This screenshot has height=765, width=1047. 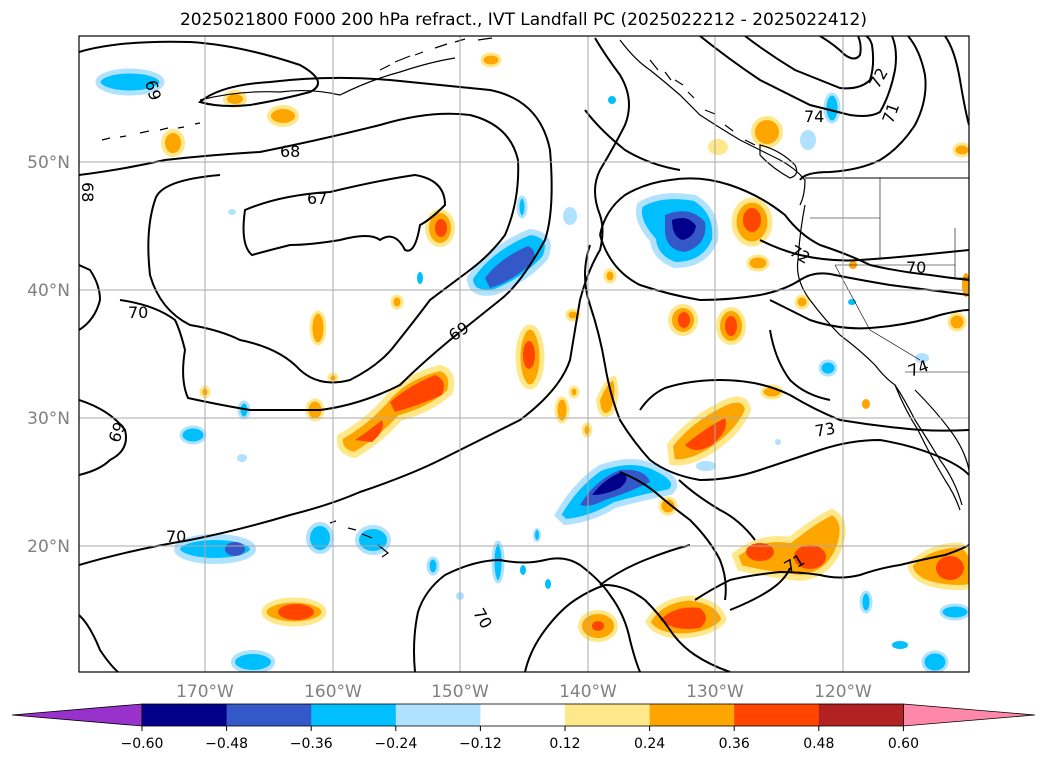 What do you see at coordinates (824, 430) in the screenshot?
I see `contour-label: 73` at bounding box center [824, 430].